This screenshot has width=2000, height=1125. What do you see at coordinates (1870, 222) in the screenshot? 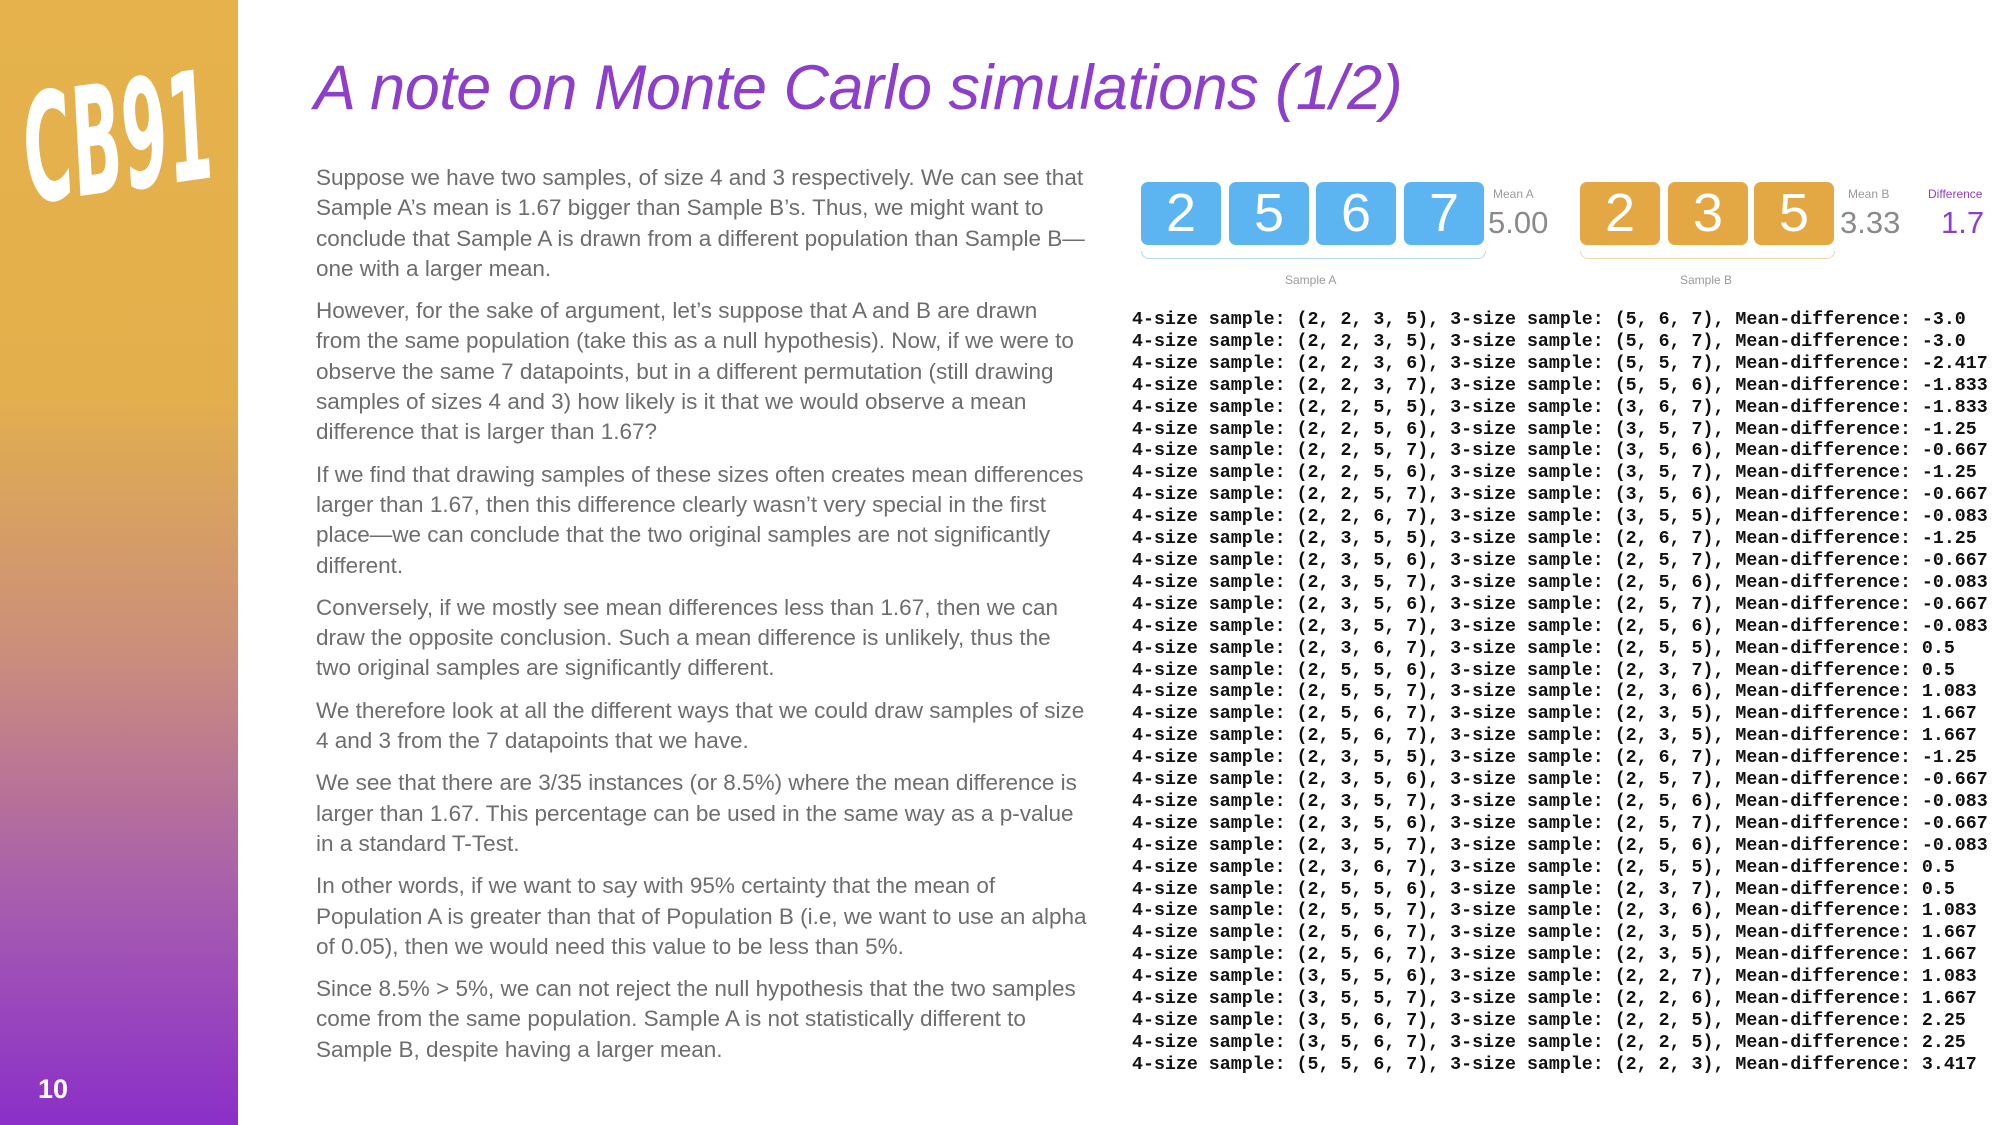
I see `mean-b: 3.33` at bounding box center [1870, 222].